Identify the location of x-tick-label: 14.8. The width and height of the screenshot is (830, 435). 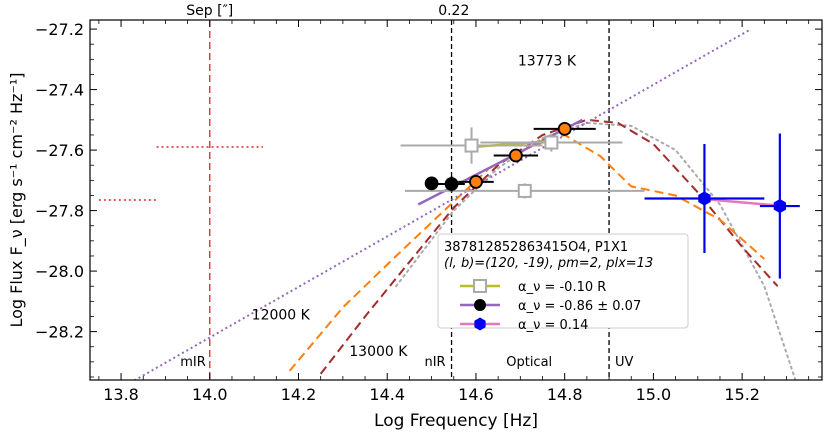
(565, 394).